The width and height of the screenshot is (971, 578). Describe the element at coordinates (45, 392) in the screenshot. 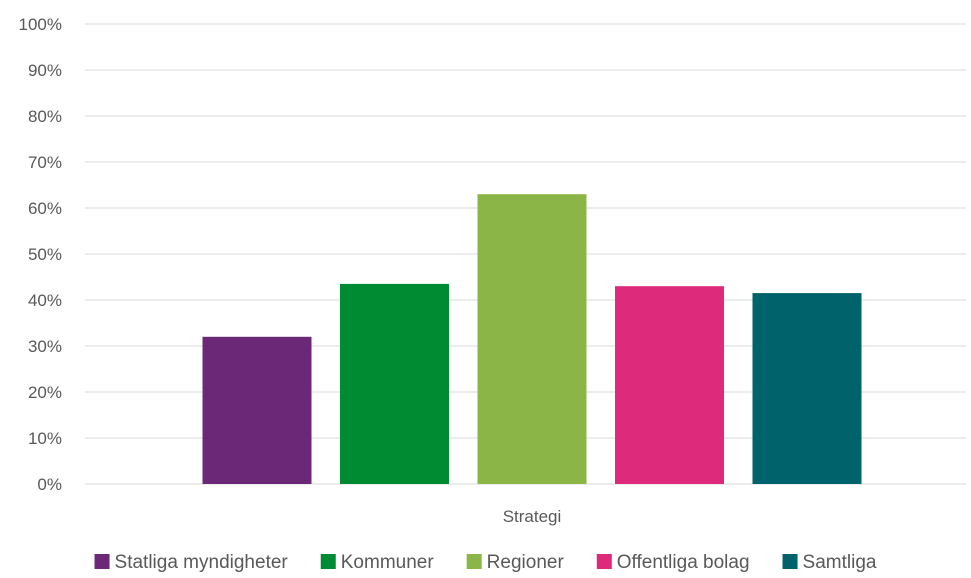

I see `y-tick-label: 20%` at that location.